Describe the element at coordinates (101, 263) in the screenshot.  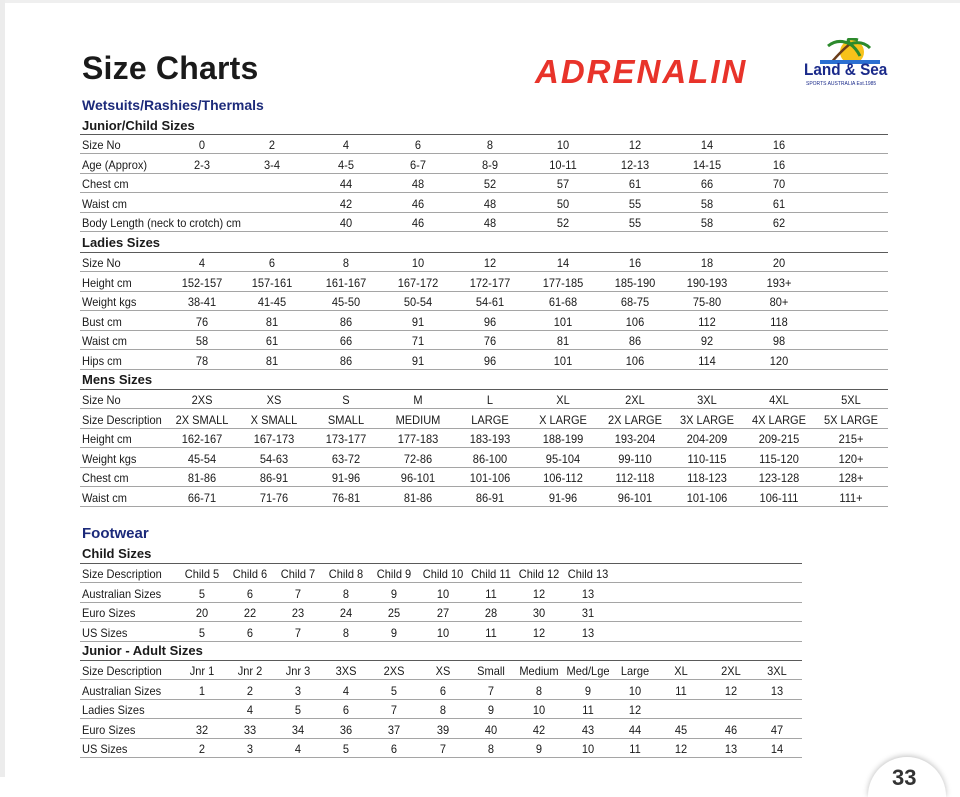
I see `row-label: Size No` at that location.